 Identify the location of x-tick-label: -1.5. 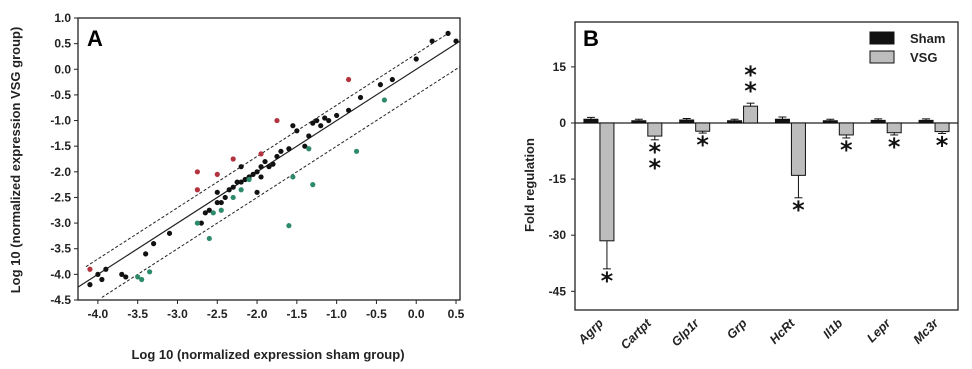
(297, 314).